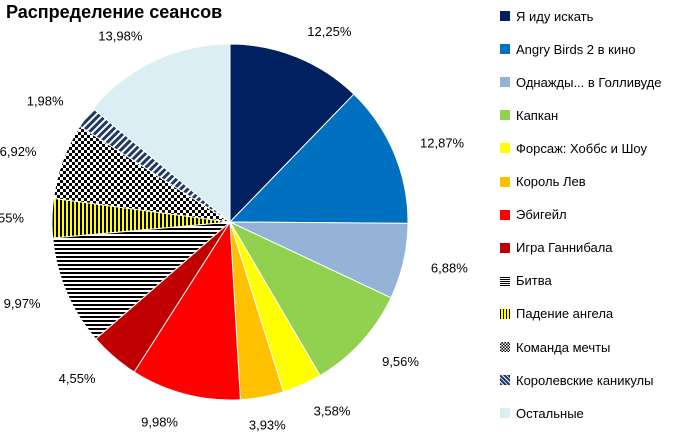 The image size is (700, 433). What do you see at coordinates (45, 101) in the screenshot?
I see `data-label-12: 1,98%` at bounding box center [45, 101].